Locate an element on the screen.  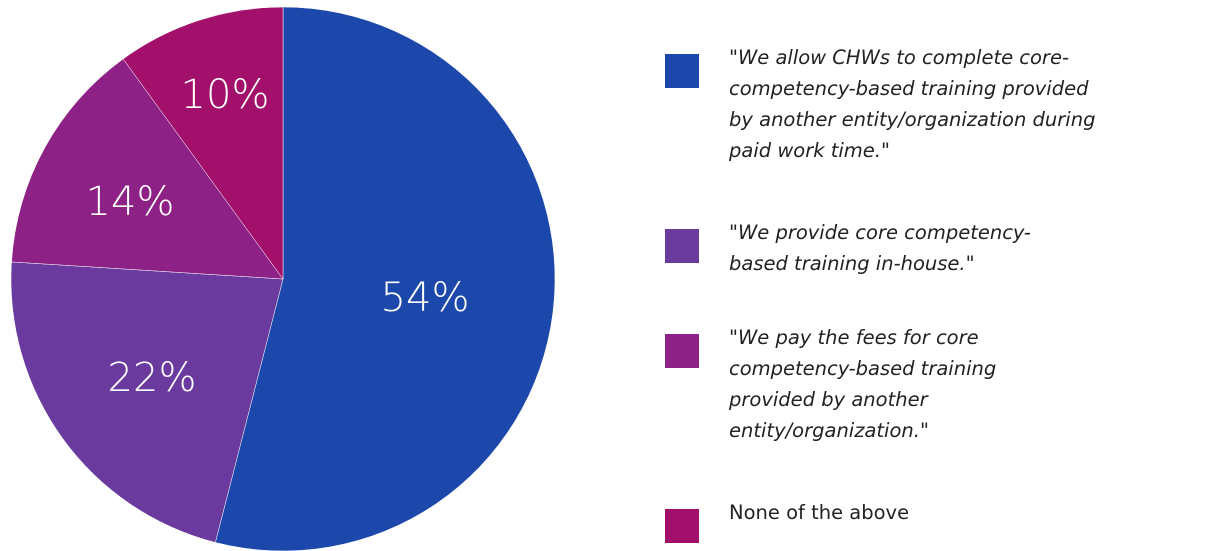
legend-label: None of the above is located at coordinates (964, 512).